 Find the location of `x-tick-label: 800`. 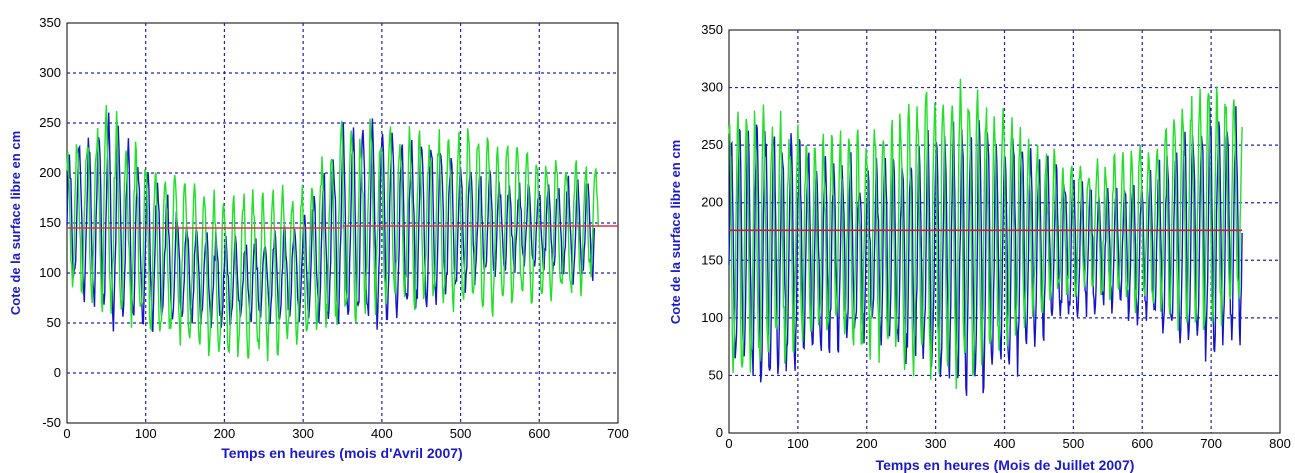

x-tick-label: 800 is located at coordinates (1280, 443).